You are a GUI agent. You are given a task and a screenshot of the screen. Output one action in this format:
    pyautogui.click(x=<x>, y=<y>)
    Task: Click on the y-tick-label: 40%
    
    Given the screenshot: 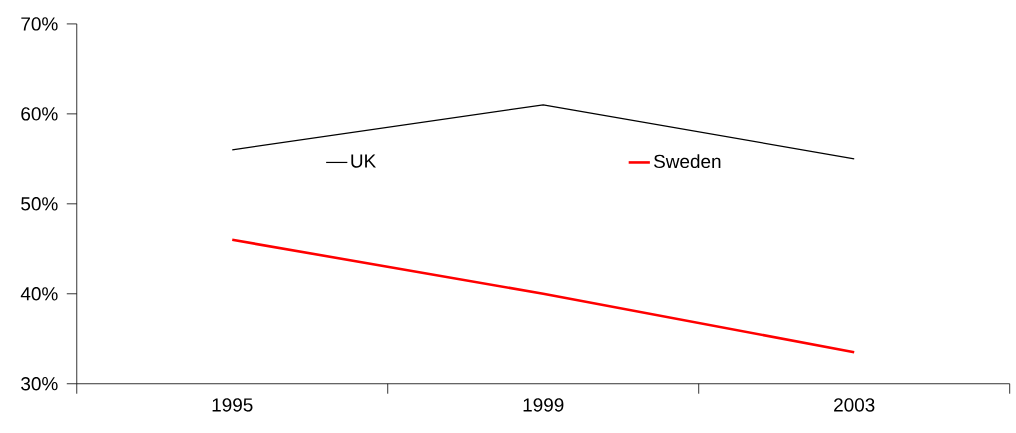 What is the action you would take?
    pyautogui.click(x=39, y=294)
    